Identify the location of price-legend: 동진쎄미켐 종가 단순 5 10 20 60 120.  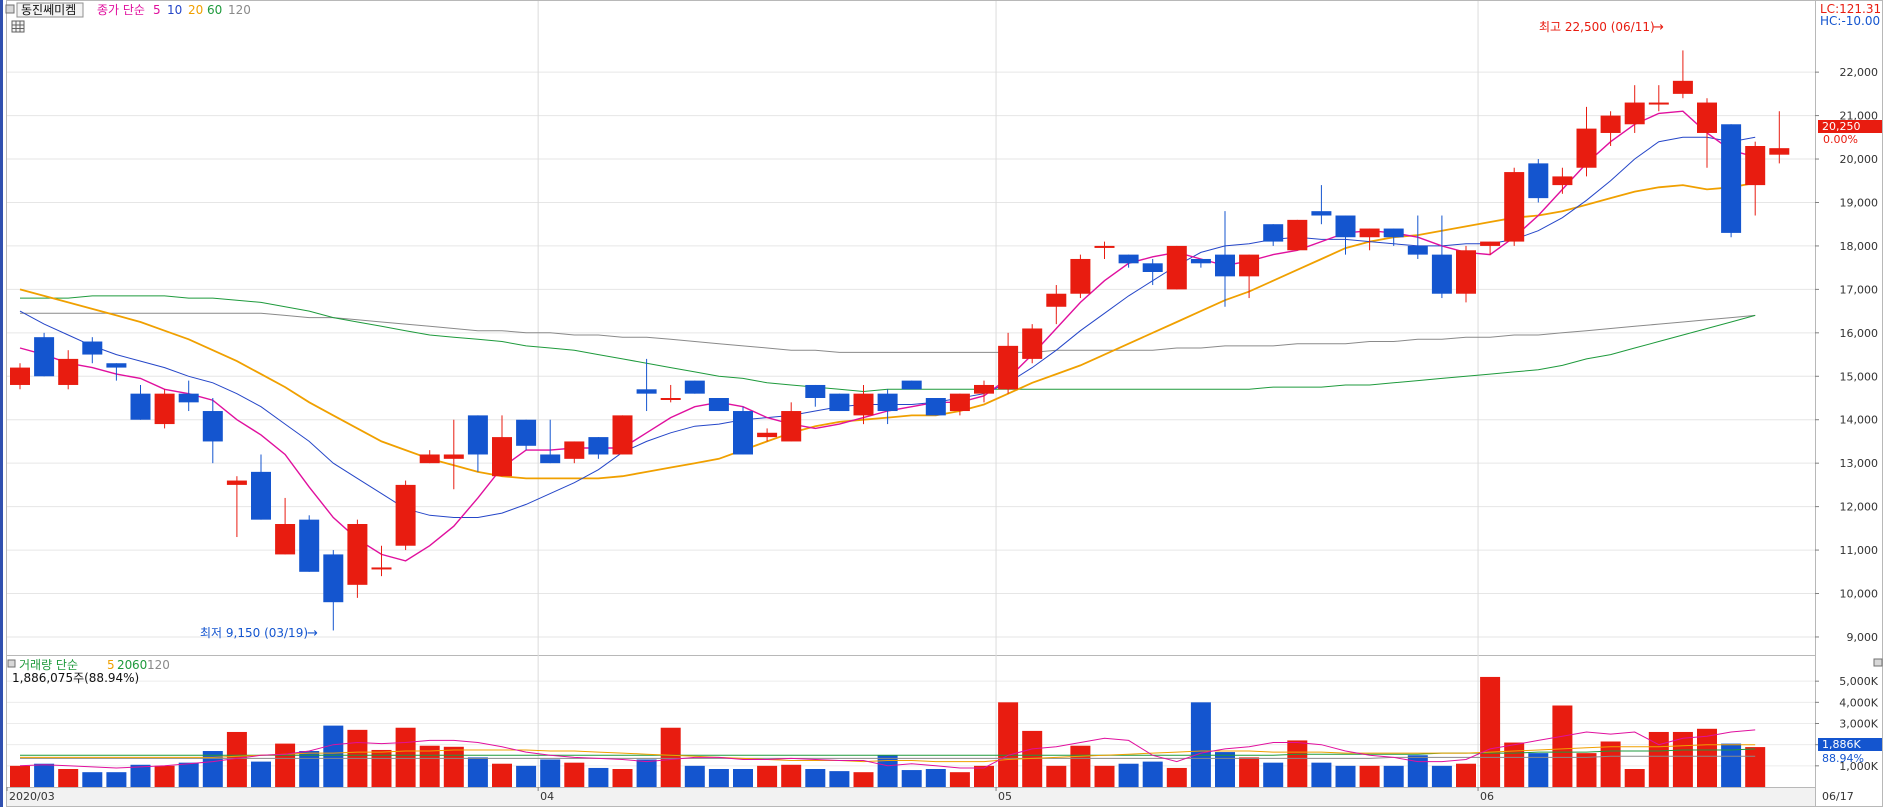
(128, 17).